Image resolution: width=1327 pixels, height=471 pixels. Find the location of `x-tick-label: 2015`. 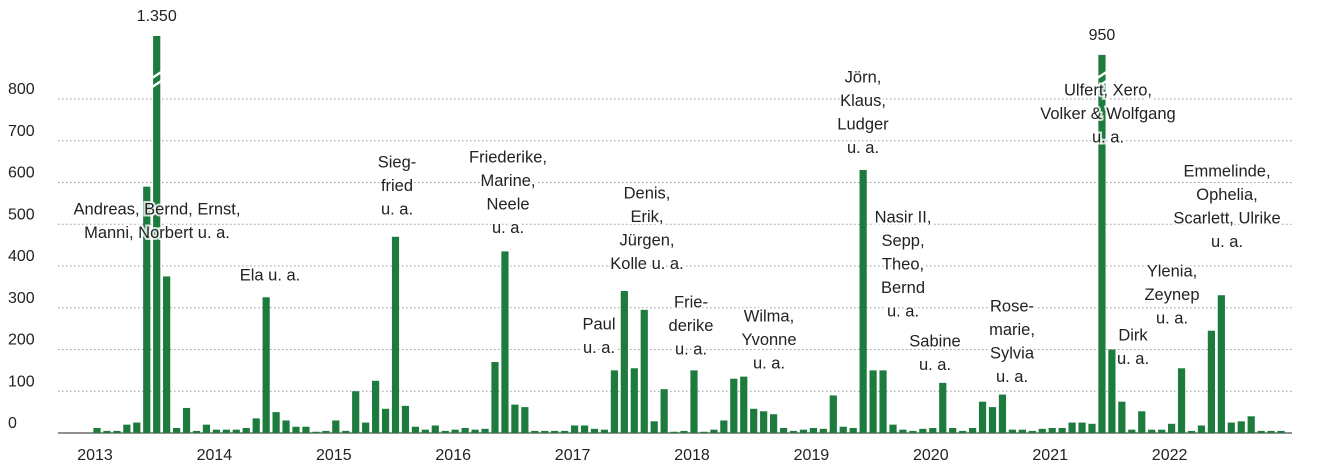

x-tick-label: 2015 is located at coordinates (334, 455).